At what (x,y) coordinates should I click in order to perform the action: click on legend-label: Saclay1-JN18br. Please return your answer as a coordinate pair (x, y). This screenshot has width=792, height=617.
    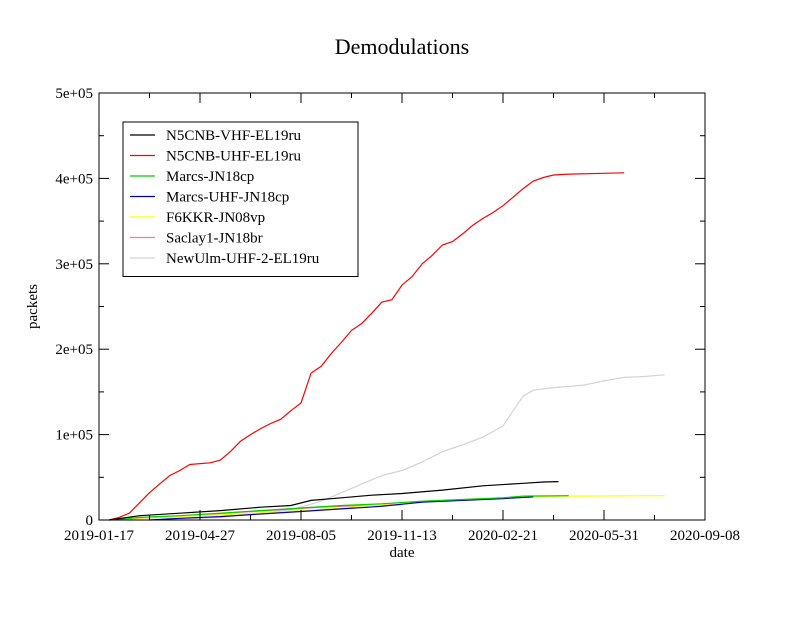
    Looking at the image, I should click on (214, 239).